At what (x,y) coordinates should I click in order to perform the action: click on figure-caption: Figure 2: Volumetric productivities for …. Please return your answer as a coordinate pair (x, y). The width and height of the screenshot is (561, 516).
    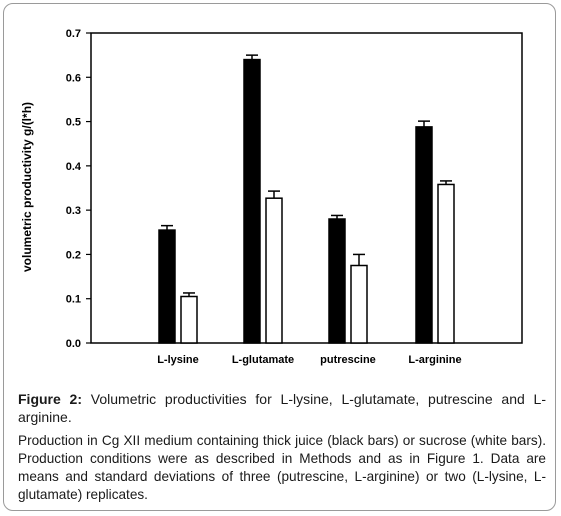
    Looking at the image, I should click on (282, 408).